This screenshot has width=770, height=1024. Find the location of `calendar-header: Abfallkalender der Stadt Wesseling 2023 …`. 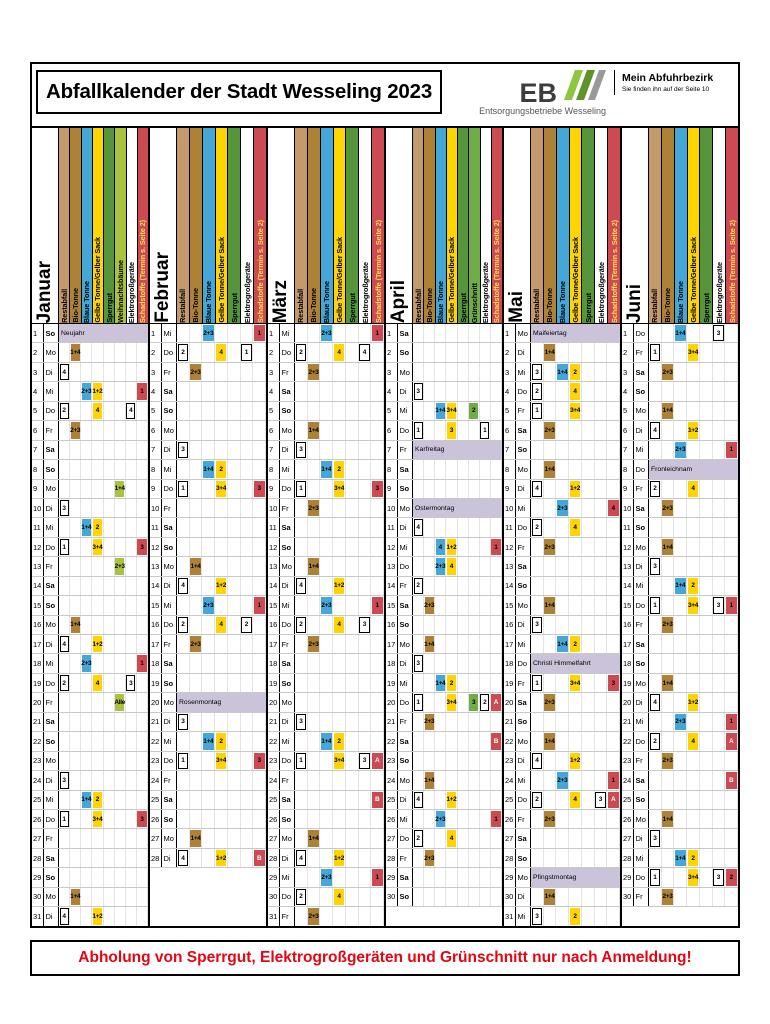

calendar-header: Abfallkalender der Stadt Wesseling 2023 … is located at coordinates (385, 95).